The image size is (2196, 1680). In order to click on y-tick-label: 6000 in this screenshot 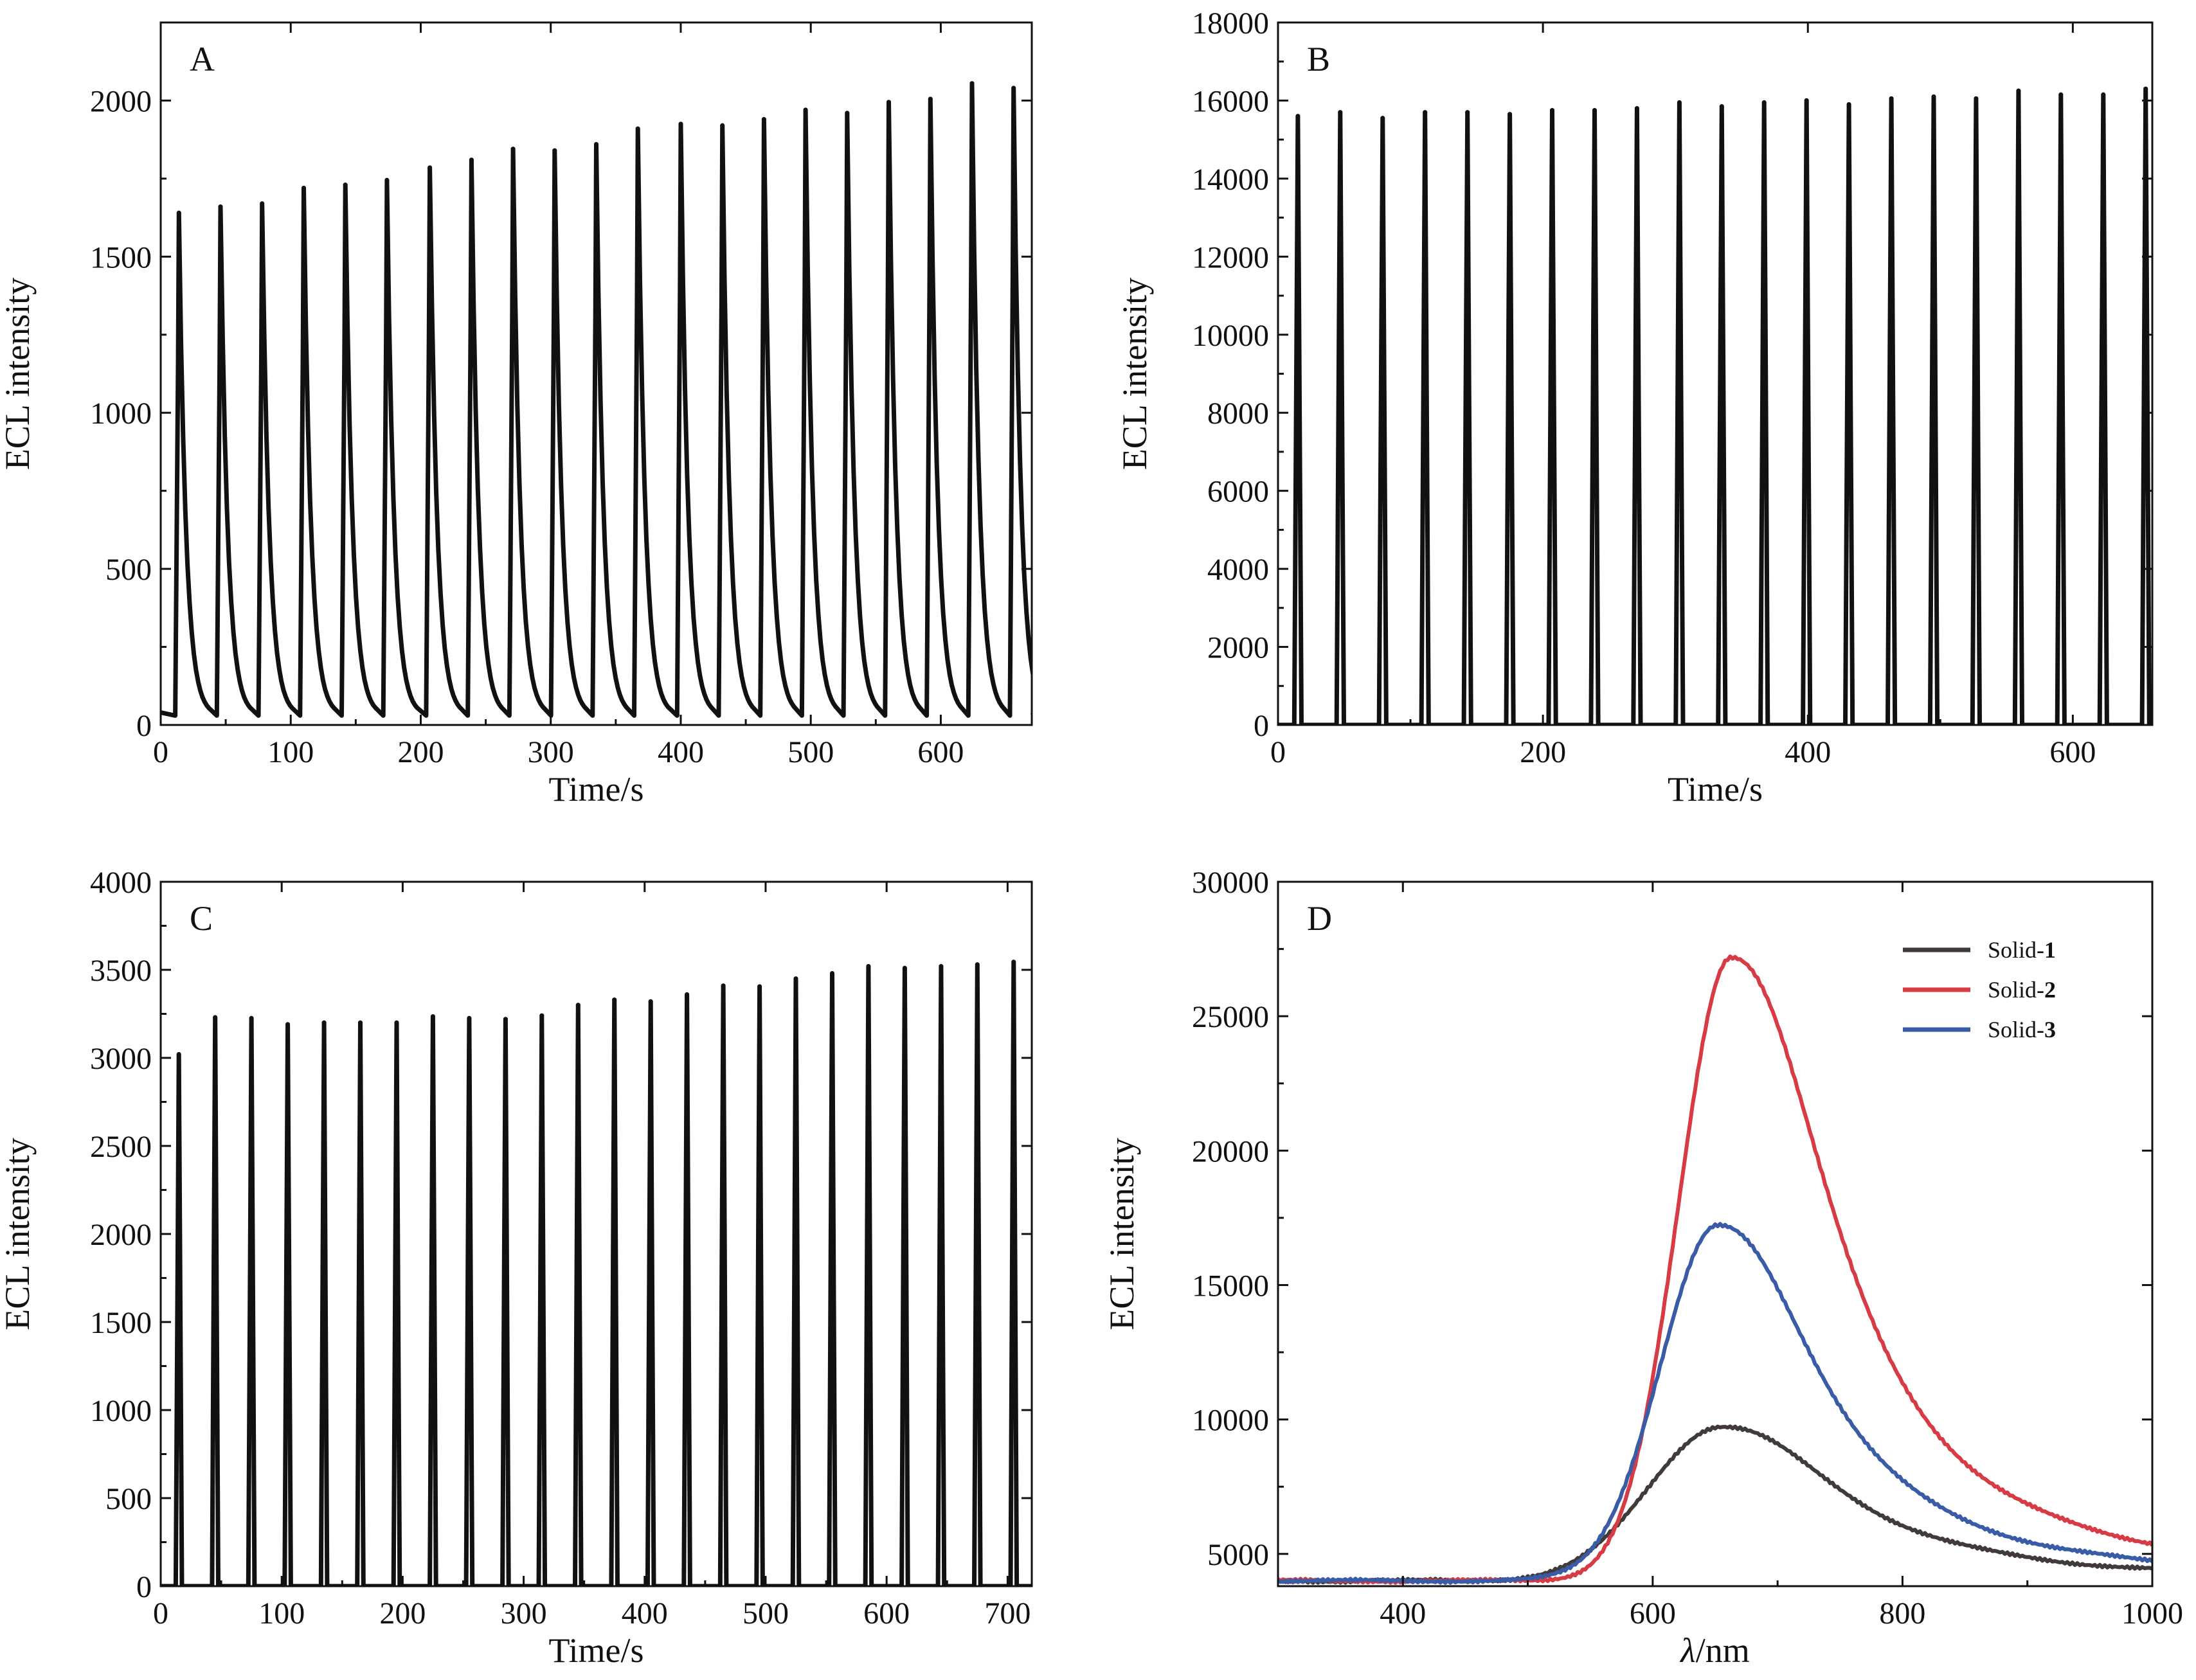, I will do `click(1238, 492)`.